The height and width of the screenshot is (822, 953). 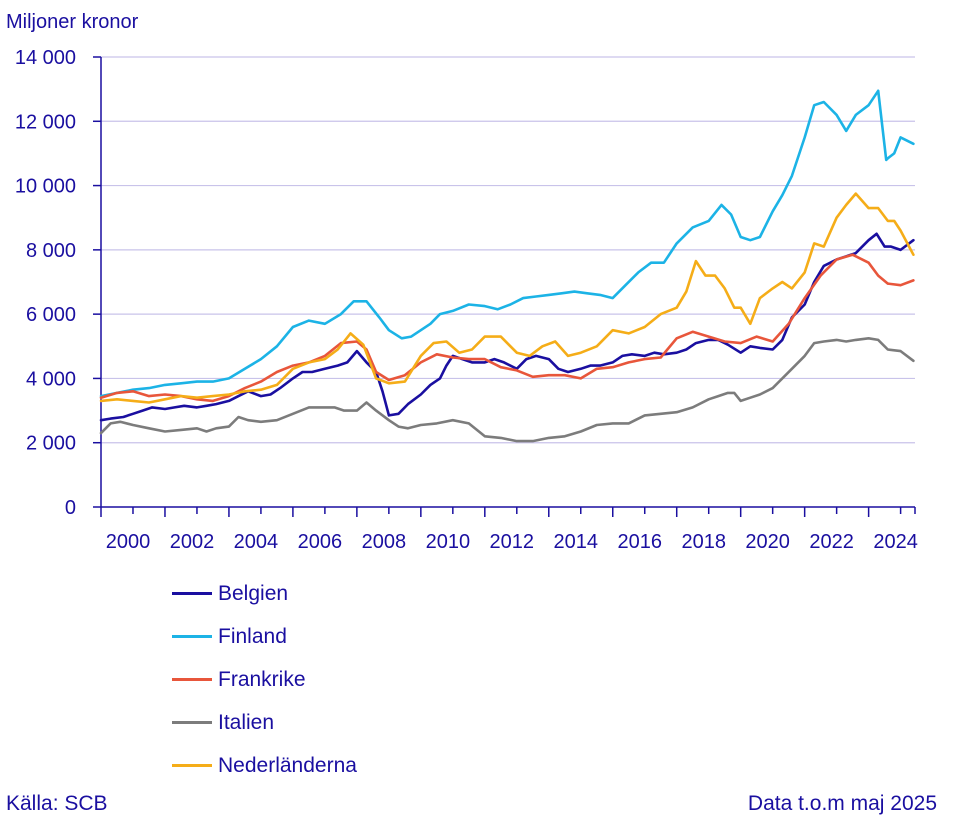 What do you see at coordinates (45, 58) in the screenshot?
I see `y-tick-label: 14 000` at bounding box center [45, 58].